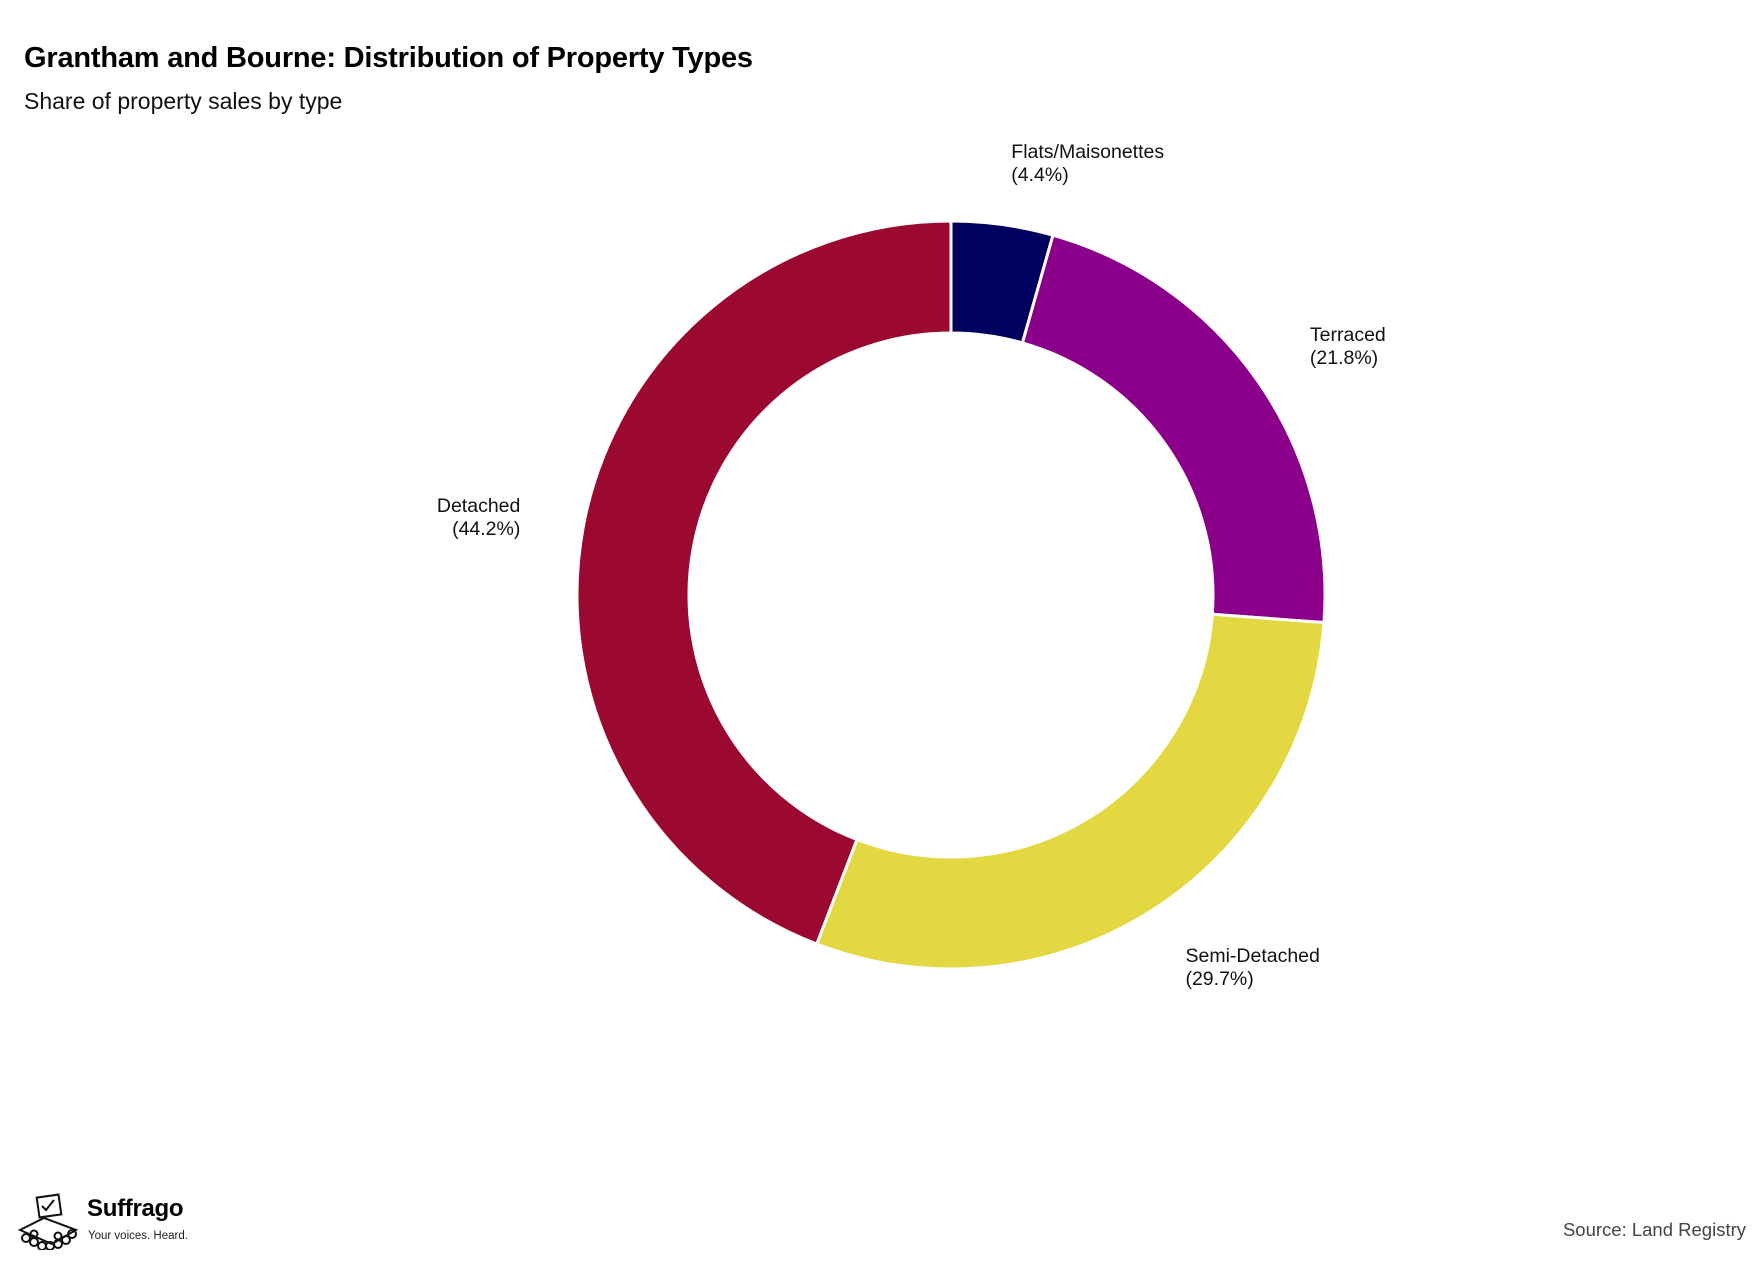 The width and height of the screenshot is (1758, 1265). What do you see at coordinates (1348, 335) in the screenshot?
I see `slice-label: Terraced` at bounding box center [1348, 335].